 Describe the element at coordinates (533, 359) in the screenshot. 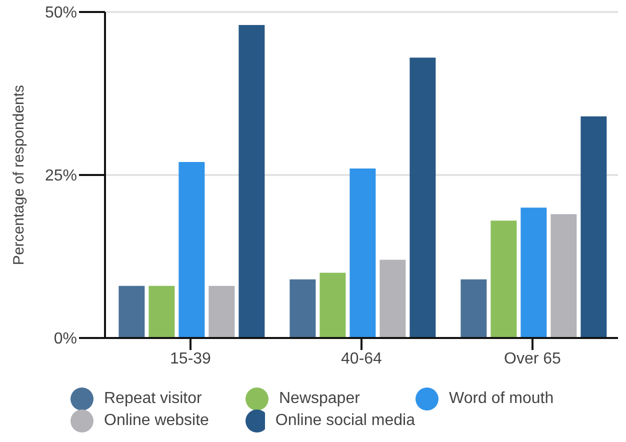

I see `x-tick-label: Over 65` at that location.